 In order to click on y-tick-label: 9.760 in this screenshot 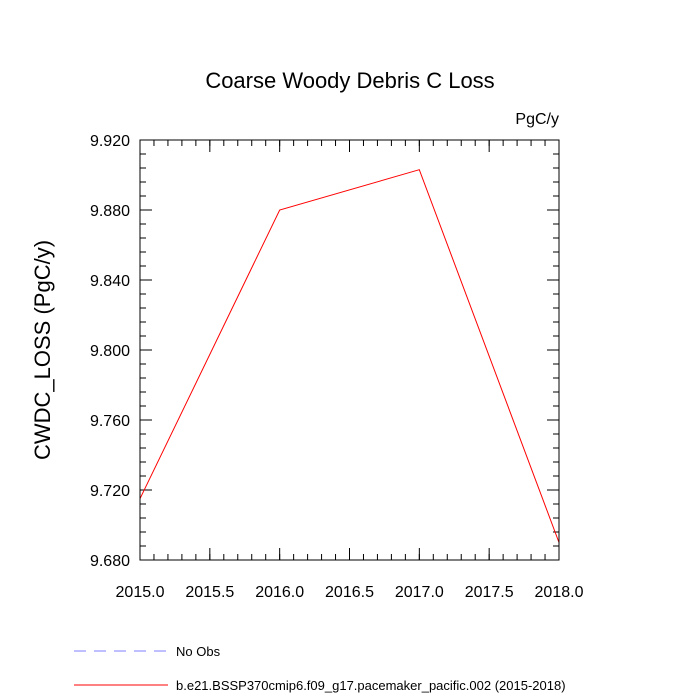, I will do `click(110, 421)`.